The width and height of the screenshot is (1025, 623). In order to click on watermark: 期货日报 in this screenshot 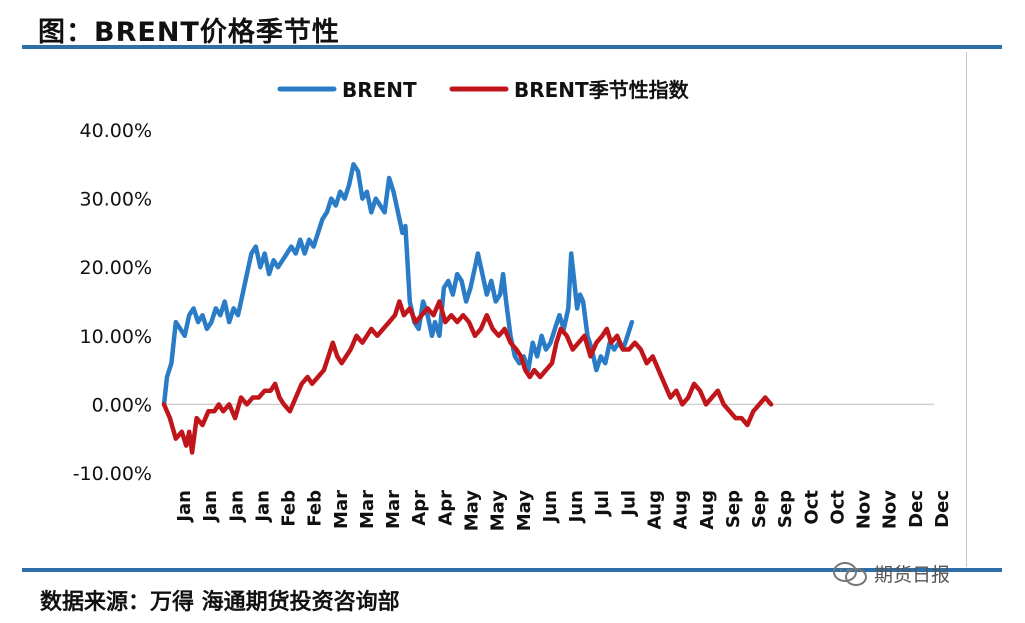, I will do `click(891, 573)`.